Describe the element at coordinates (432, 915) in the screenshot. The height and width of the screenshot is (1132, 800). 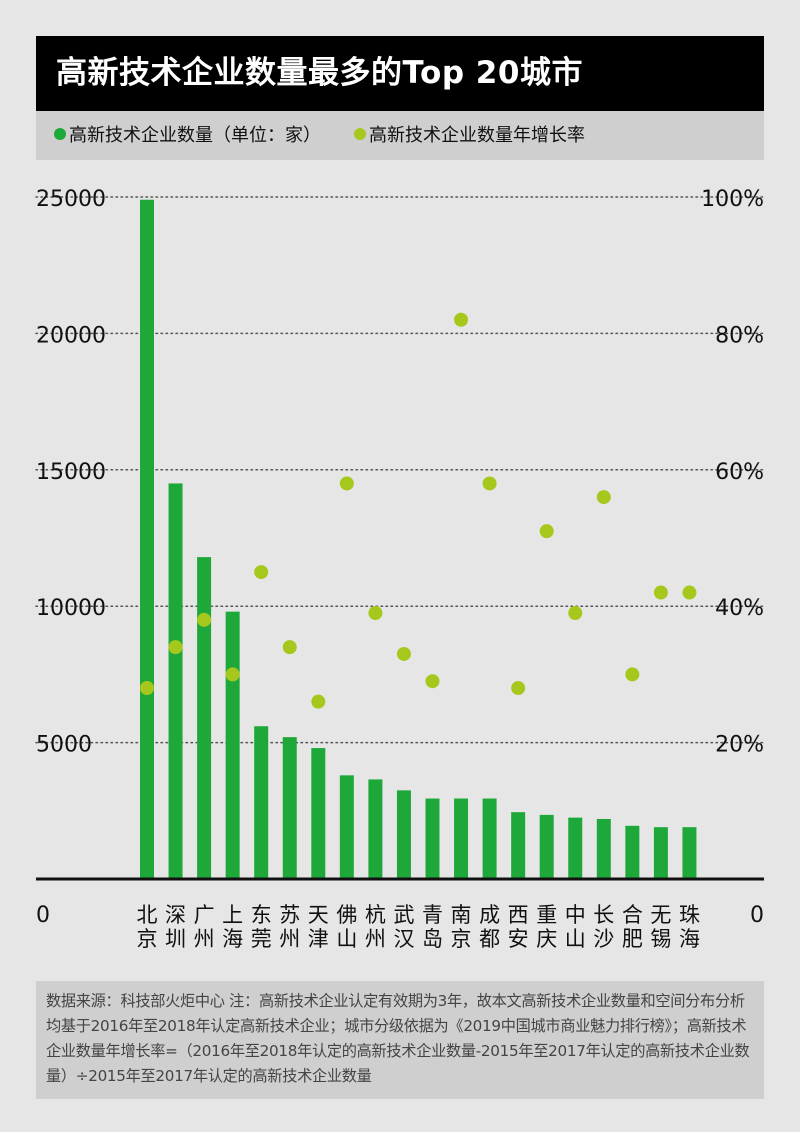
I see `category-label: 青` at that location.